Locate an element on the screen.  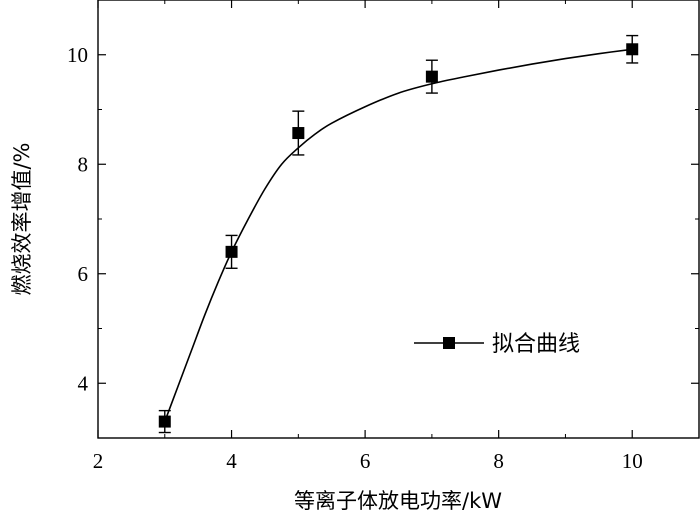
y-tick-label: 10 is located at coordinates (77, 55).